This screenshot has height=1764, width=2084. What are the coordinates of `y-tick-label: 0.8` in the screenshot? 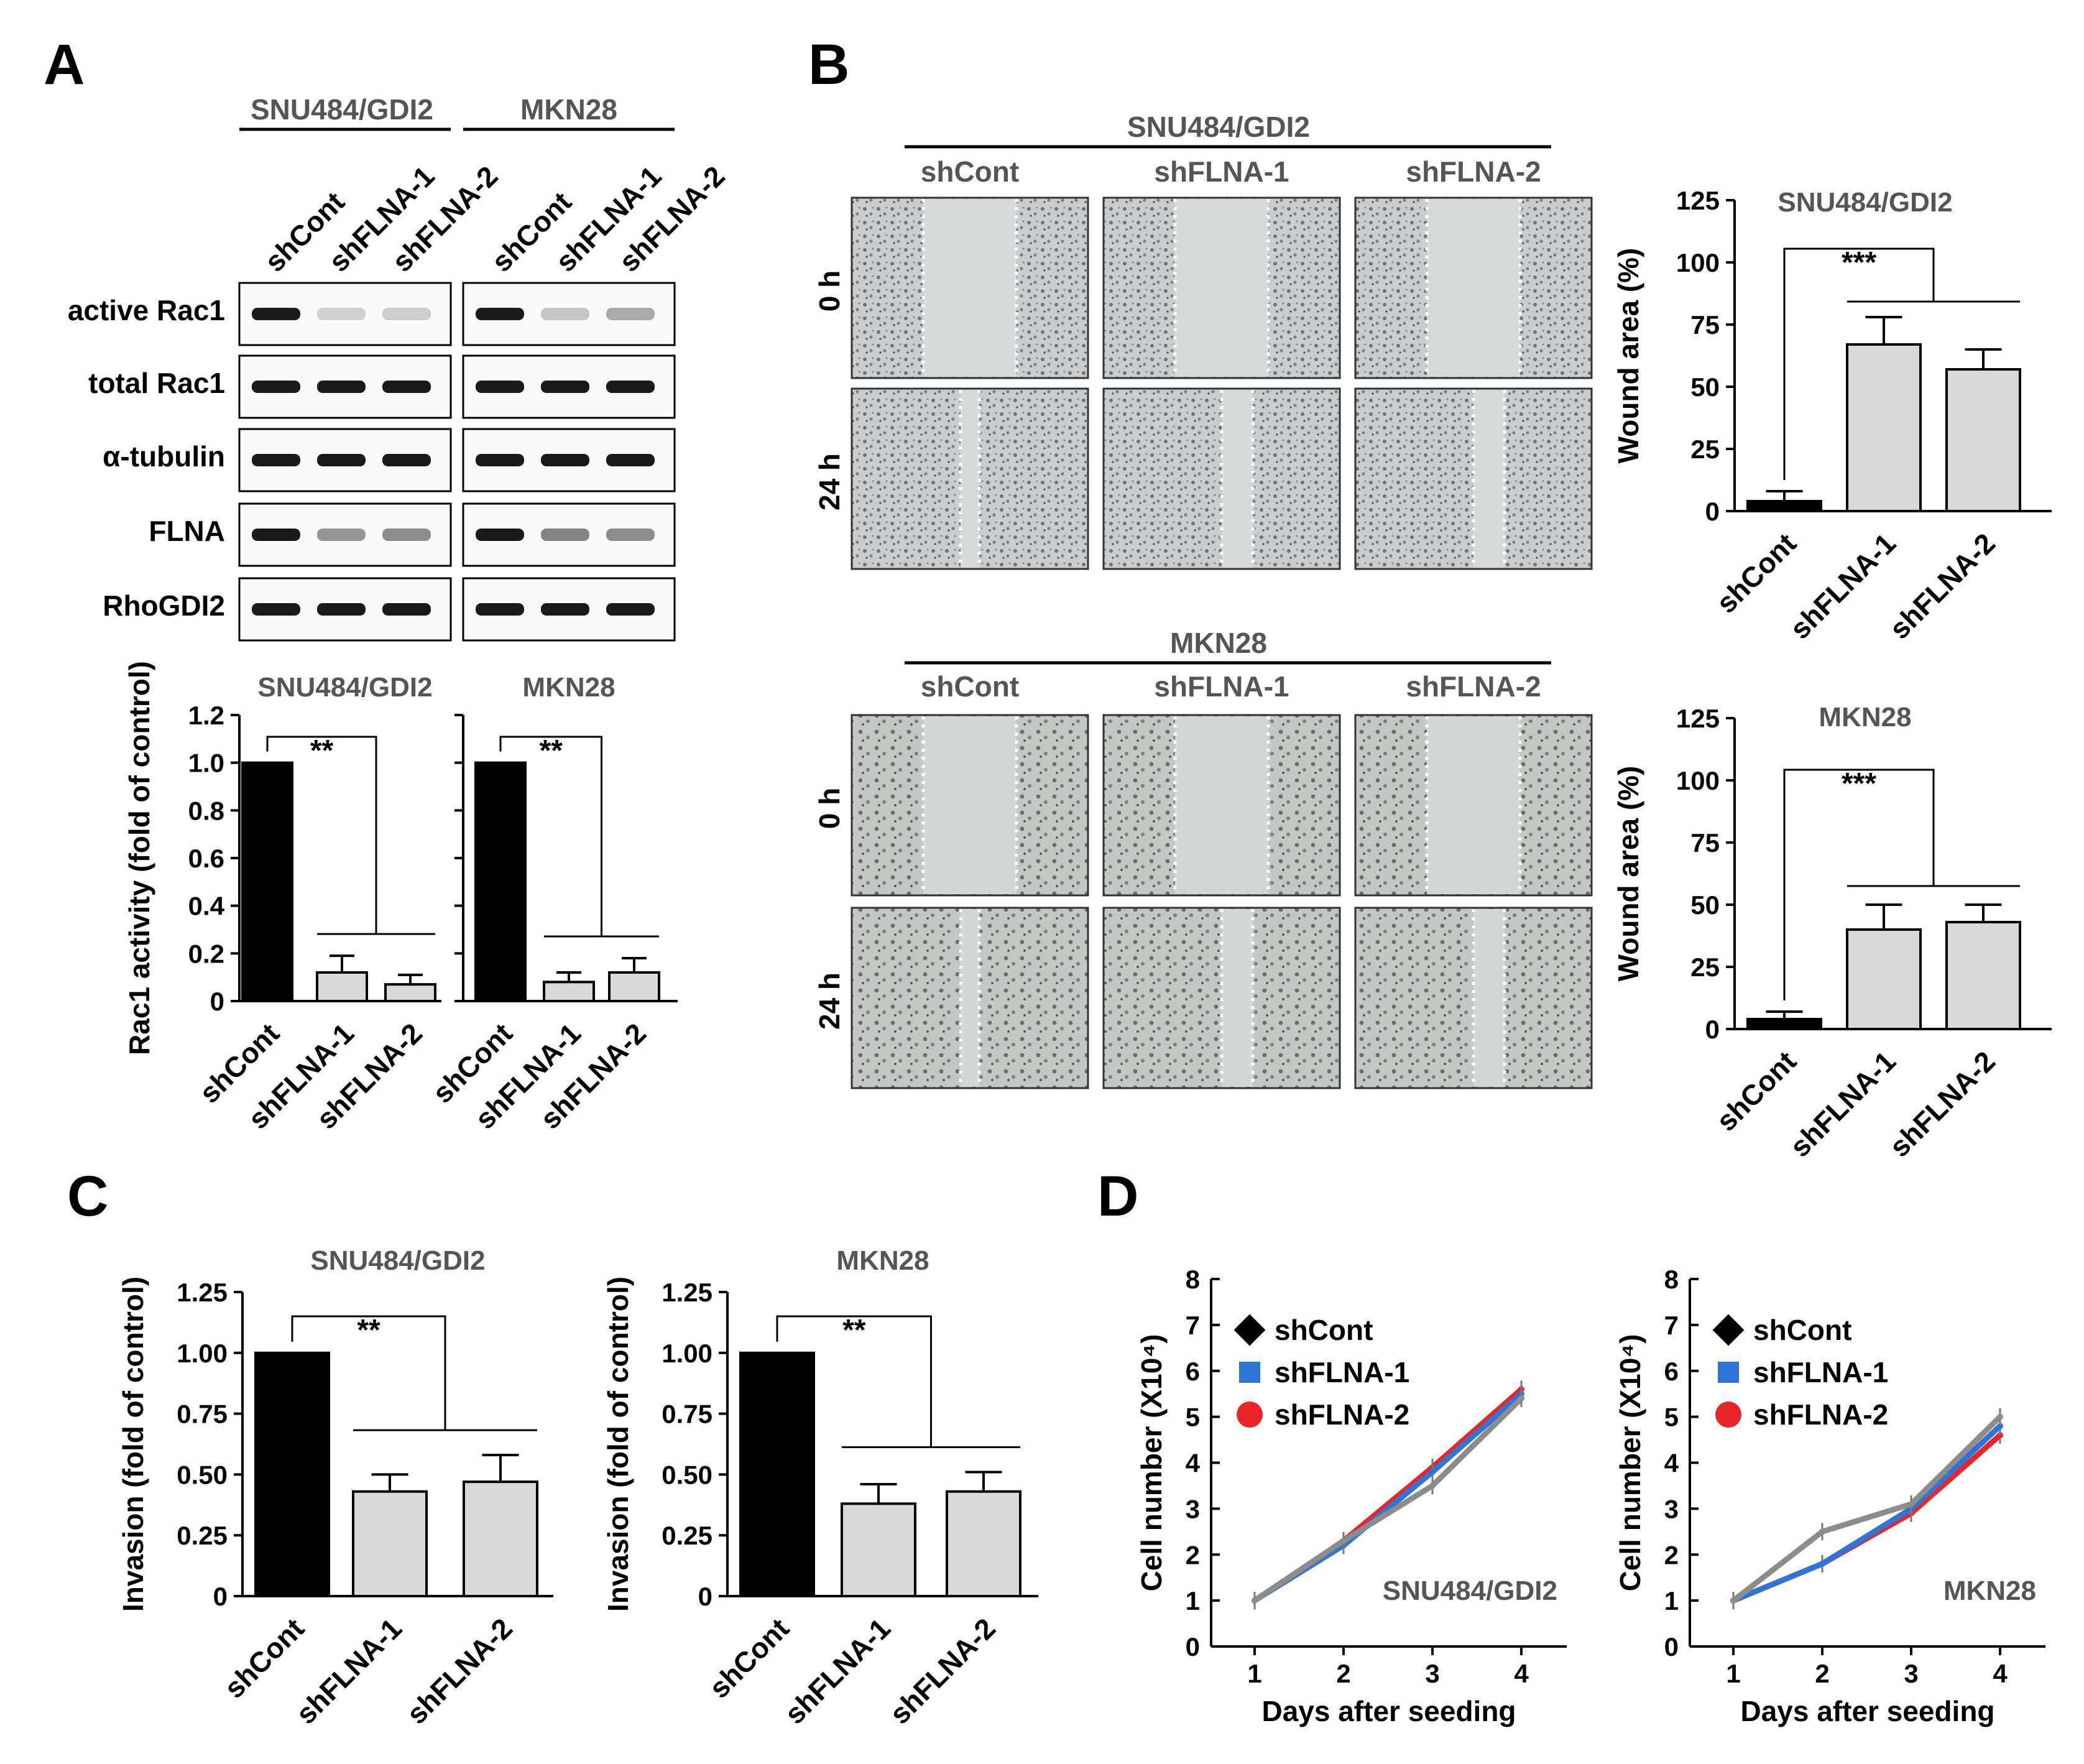 It's located at (206, 810).